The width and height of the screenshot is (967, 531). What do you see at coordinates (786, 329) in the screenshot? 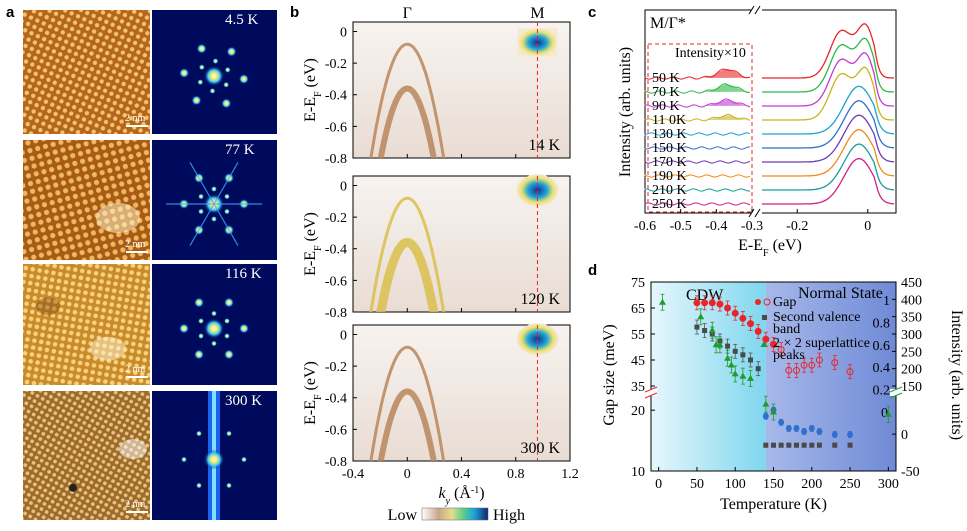
I see `legend-valence-label-2: band` at bounding box center [786, 329].